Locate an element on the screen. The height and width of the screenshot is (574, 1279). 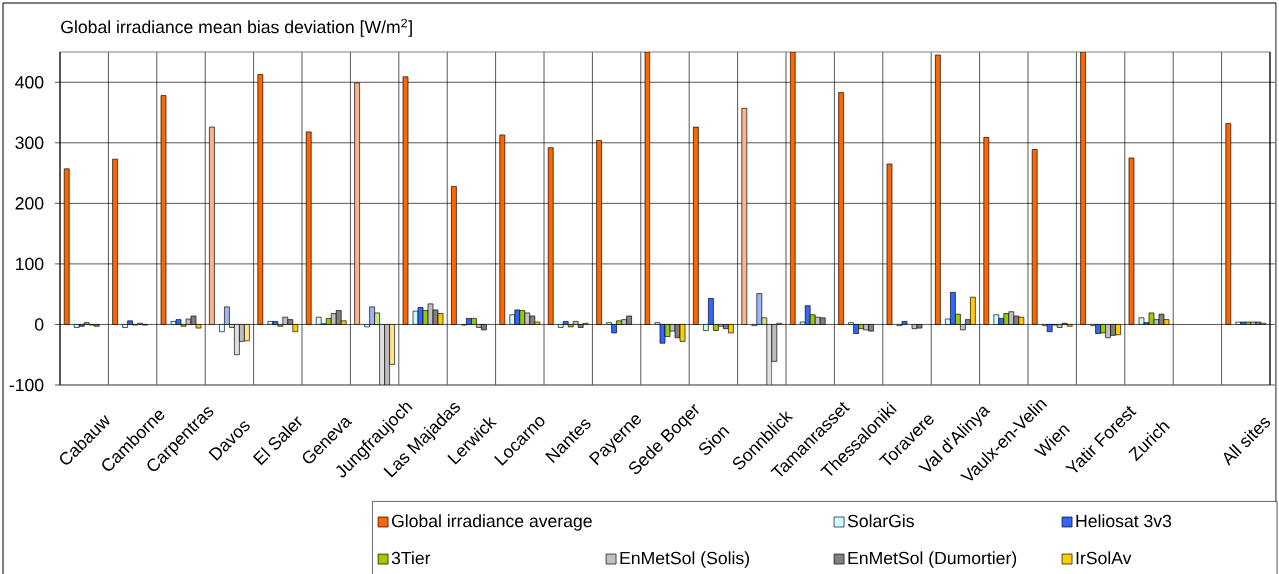
y-tick-label: -100 is located at coordinates (26, 385).